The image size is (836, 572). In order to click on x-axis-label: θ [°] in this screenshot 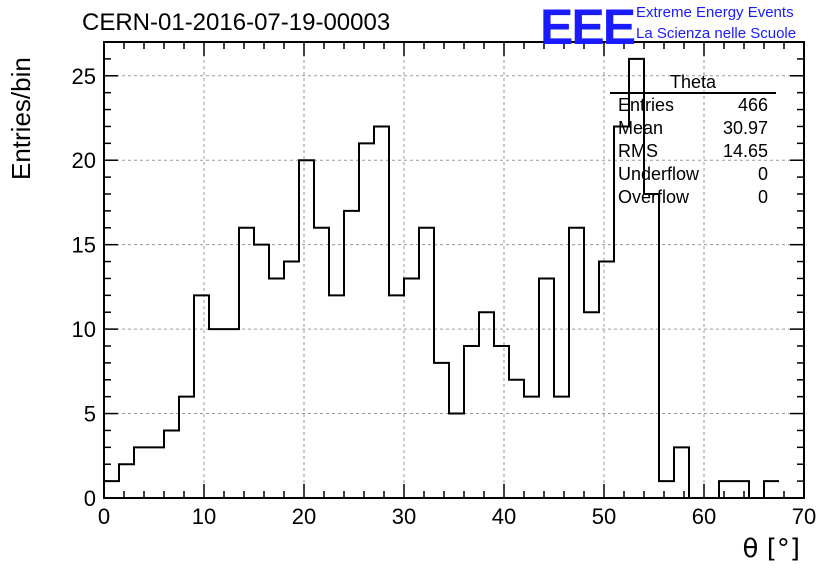, I will do `click(771, 549)`.